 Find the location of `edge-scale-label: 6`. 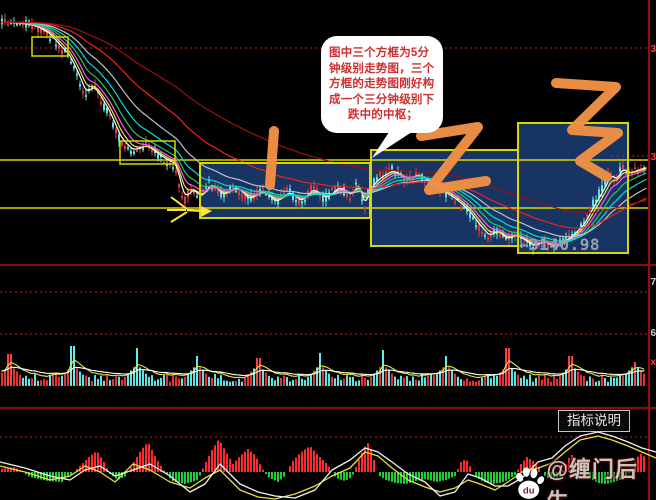

edge-scale-label: 6 is located at coordinates (653, 333).